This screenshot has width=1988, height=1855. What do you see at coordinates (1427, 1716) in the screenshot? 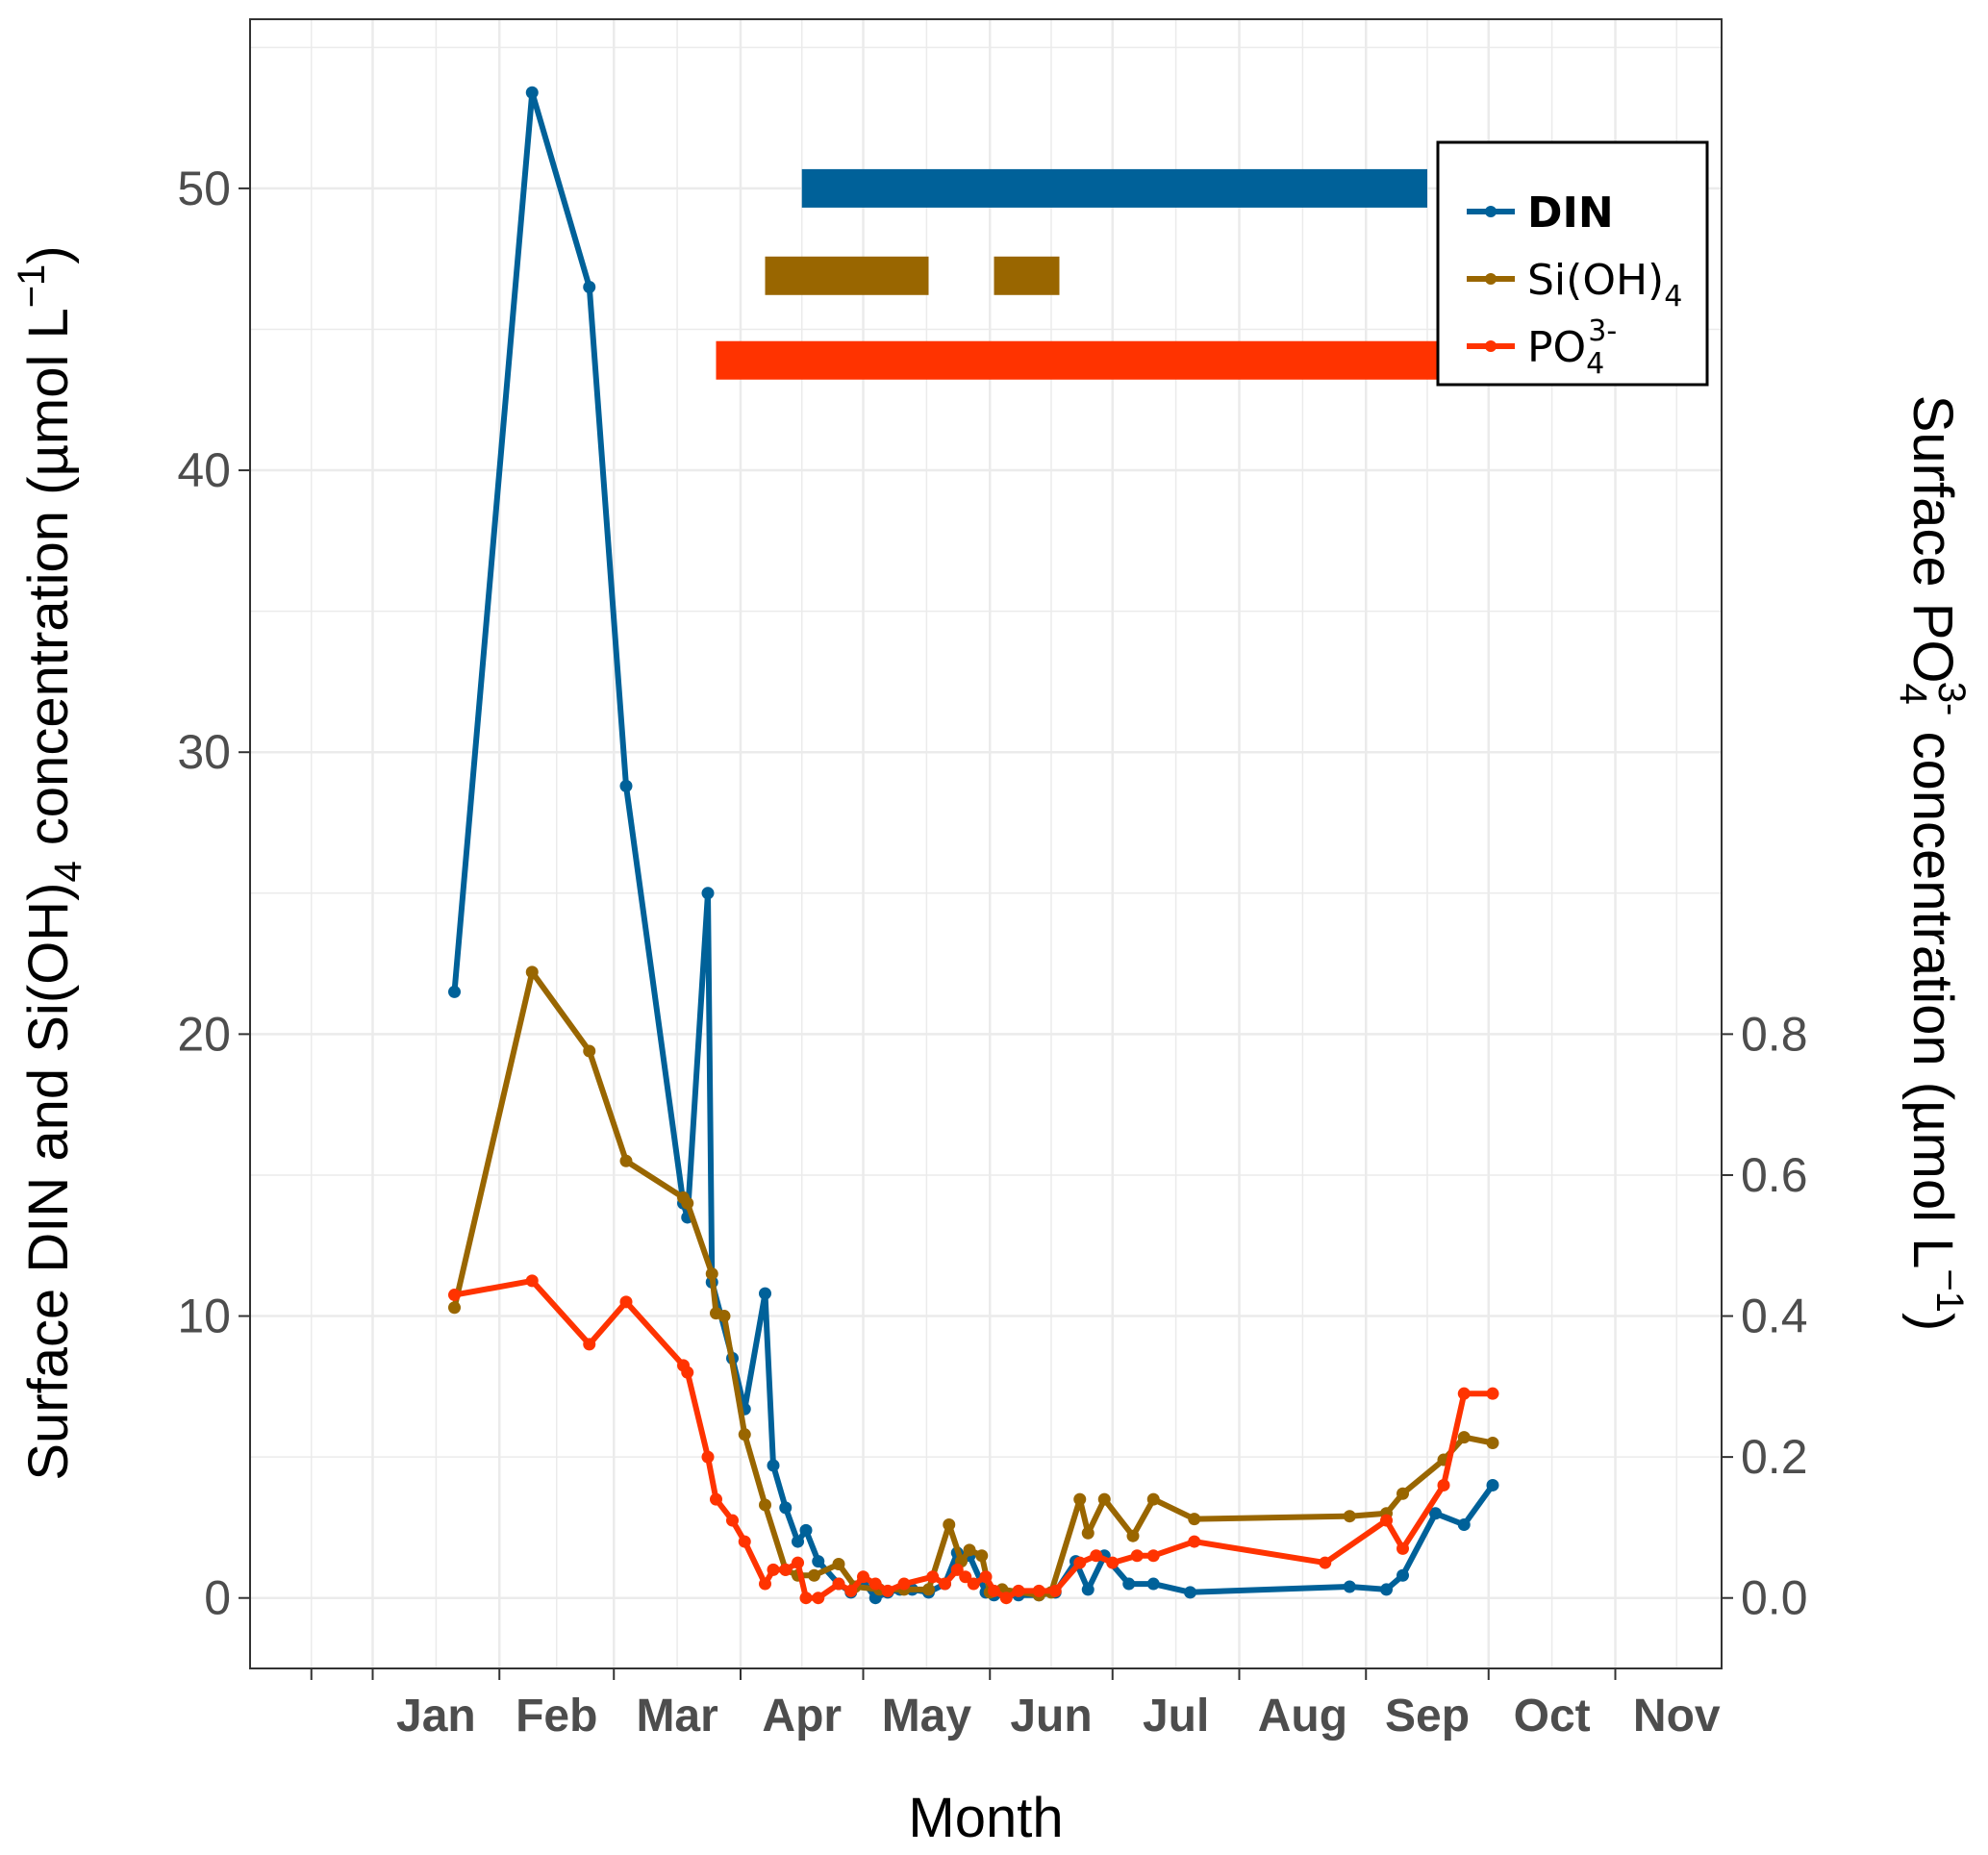
I see `x-tick-label-sep: Sep` at bounding box center [1427, 1716].